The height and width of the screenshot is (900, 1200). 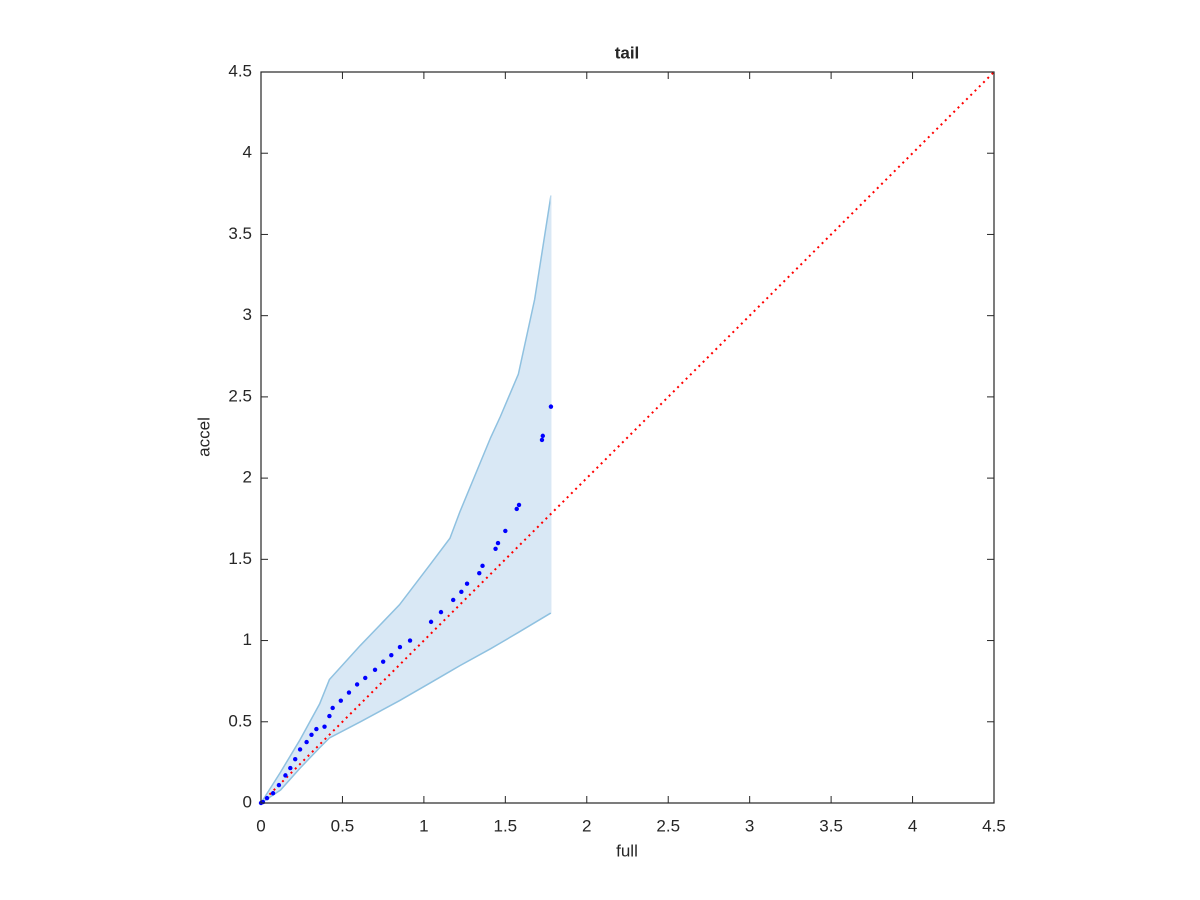 I want to click on x-tick-label: 4, so click(x=912, y=825).